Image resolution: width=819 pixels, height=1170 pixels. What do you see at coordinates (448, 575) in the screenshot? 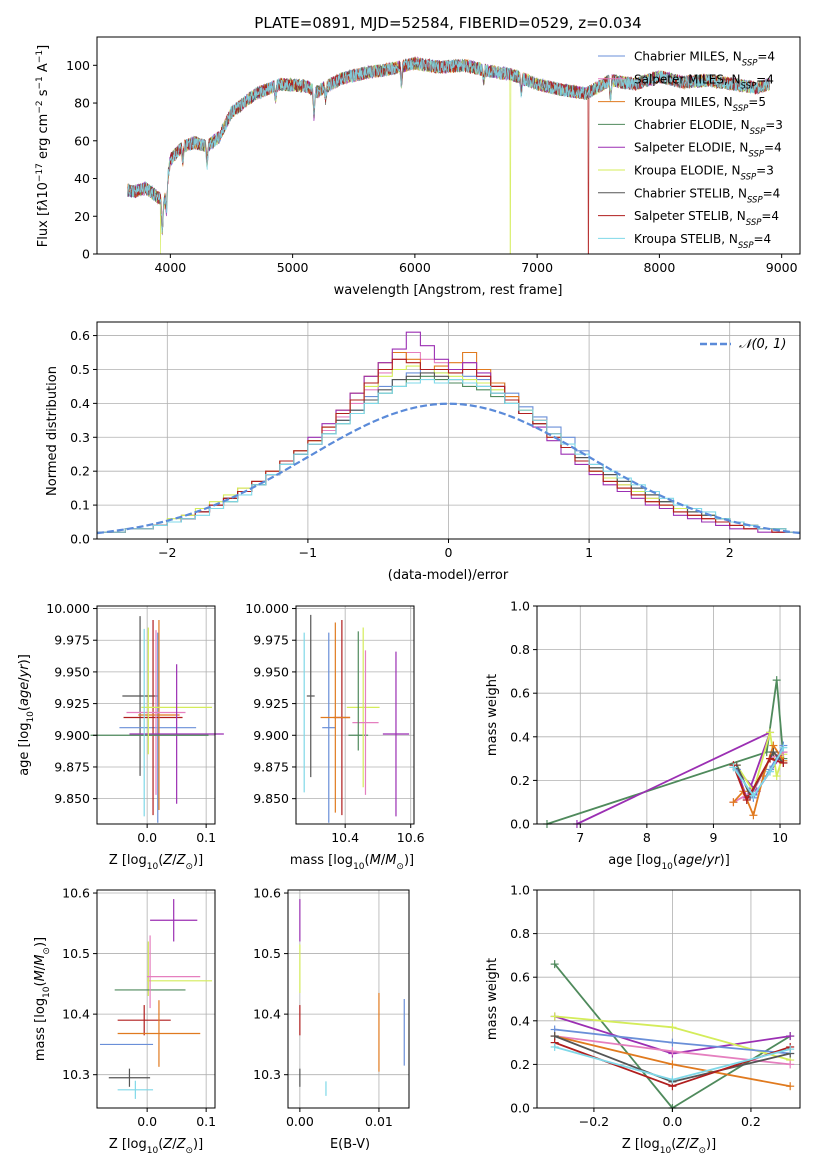
I see `residuals-xlabel: (data-model)/error` at bounding box center [448, 575].